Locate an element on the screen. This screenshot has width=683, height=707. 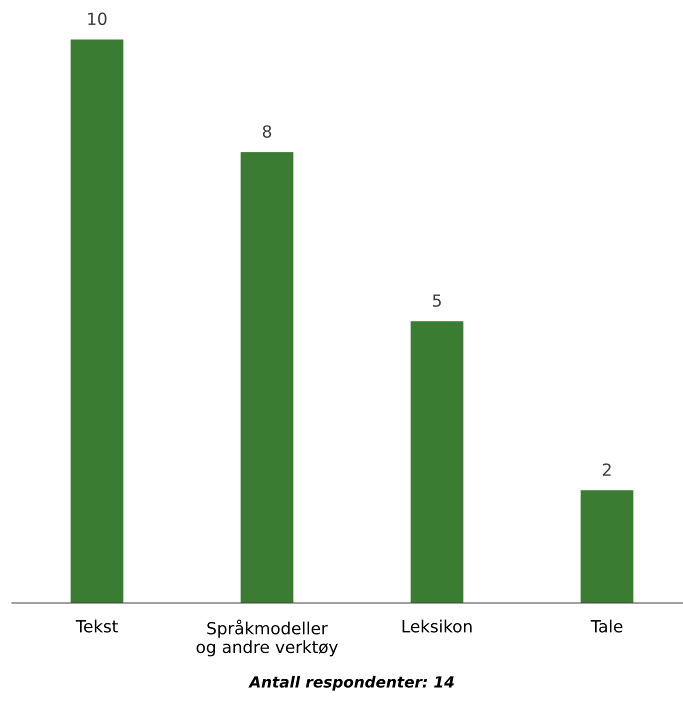
data-label: 10 is located at coordinates (97, 19).